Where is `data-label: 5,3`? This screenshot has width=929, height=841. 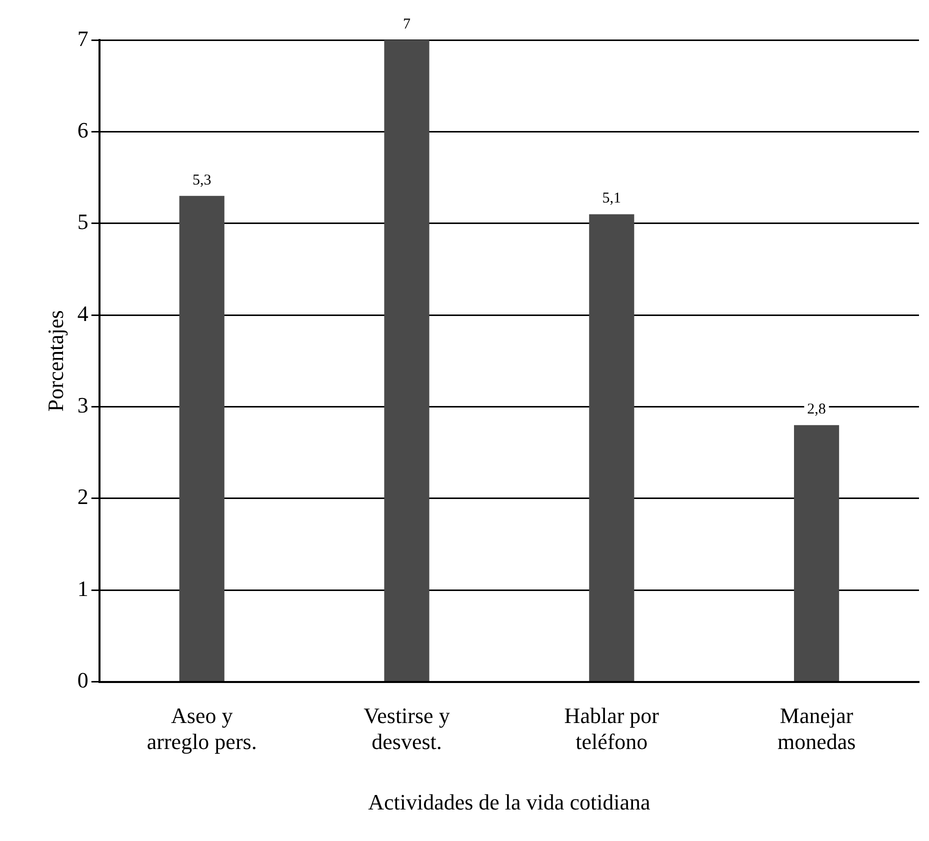 data-label: 5,3 is located at coordinates (202, 180).